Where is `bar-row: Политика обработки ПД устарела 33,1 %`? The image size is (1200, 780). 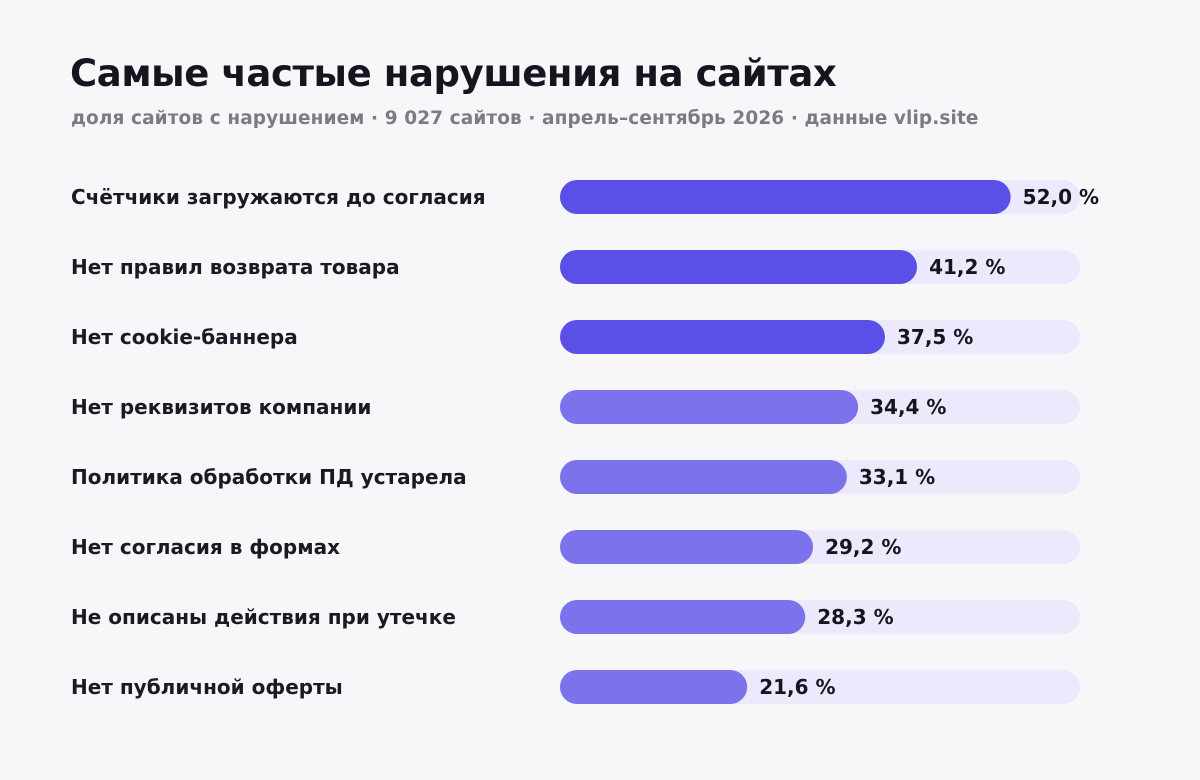 bar-row: Политика обработки ПД устарела 33,1 % is located at coordinates (575, 477).